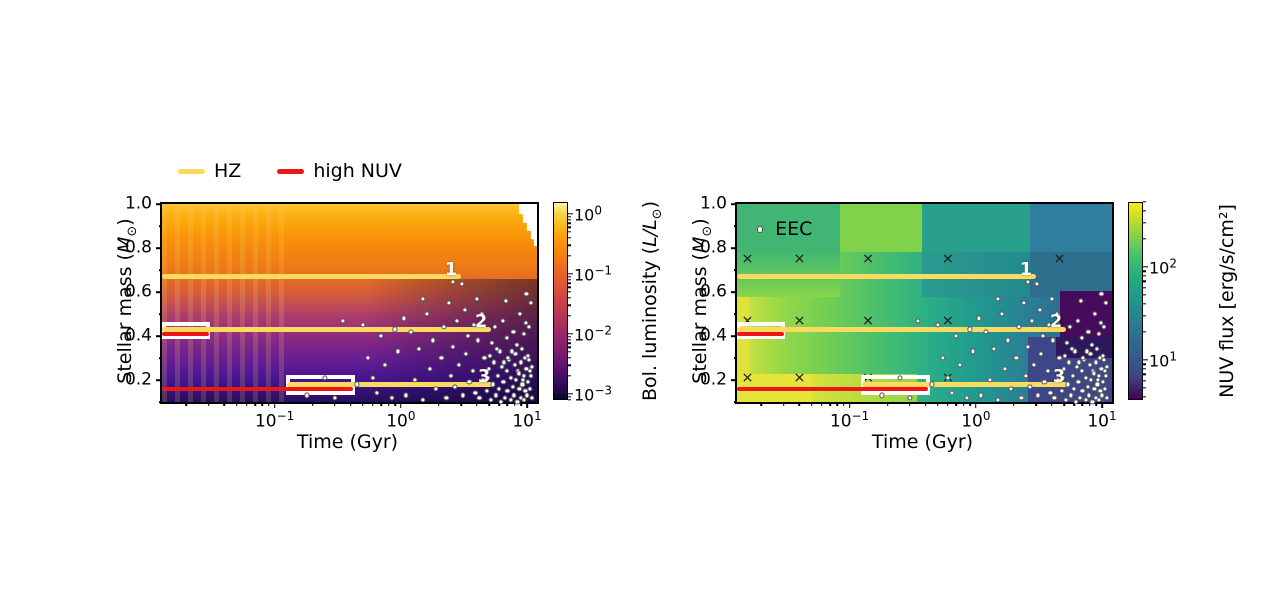 This screenshot has height=616, width=1280. Describe the element at coordinates (290, 171) in the screenshot. I see `figure-legend: HZ high NUV` at that location.